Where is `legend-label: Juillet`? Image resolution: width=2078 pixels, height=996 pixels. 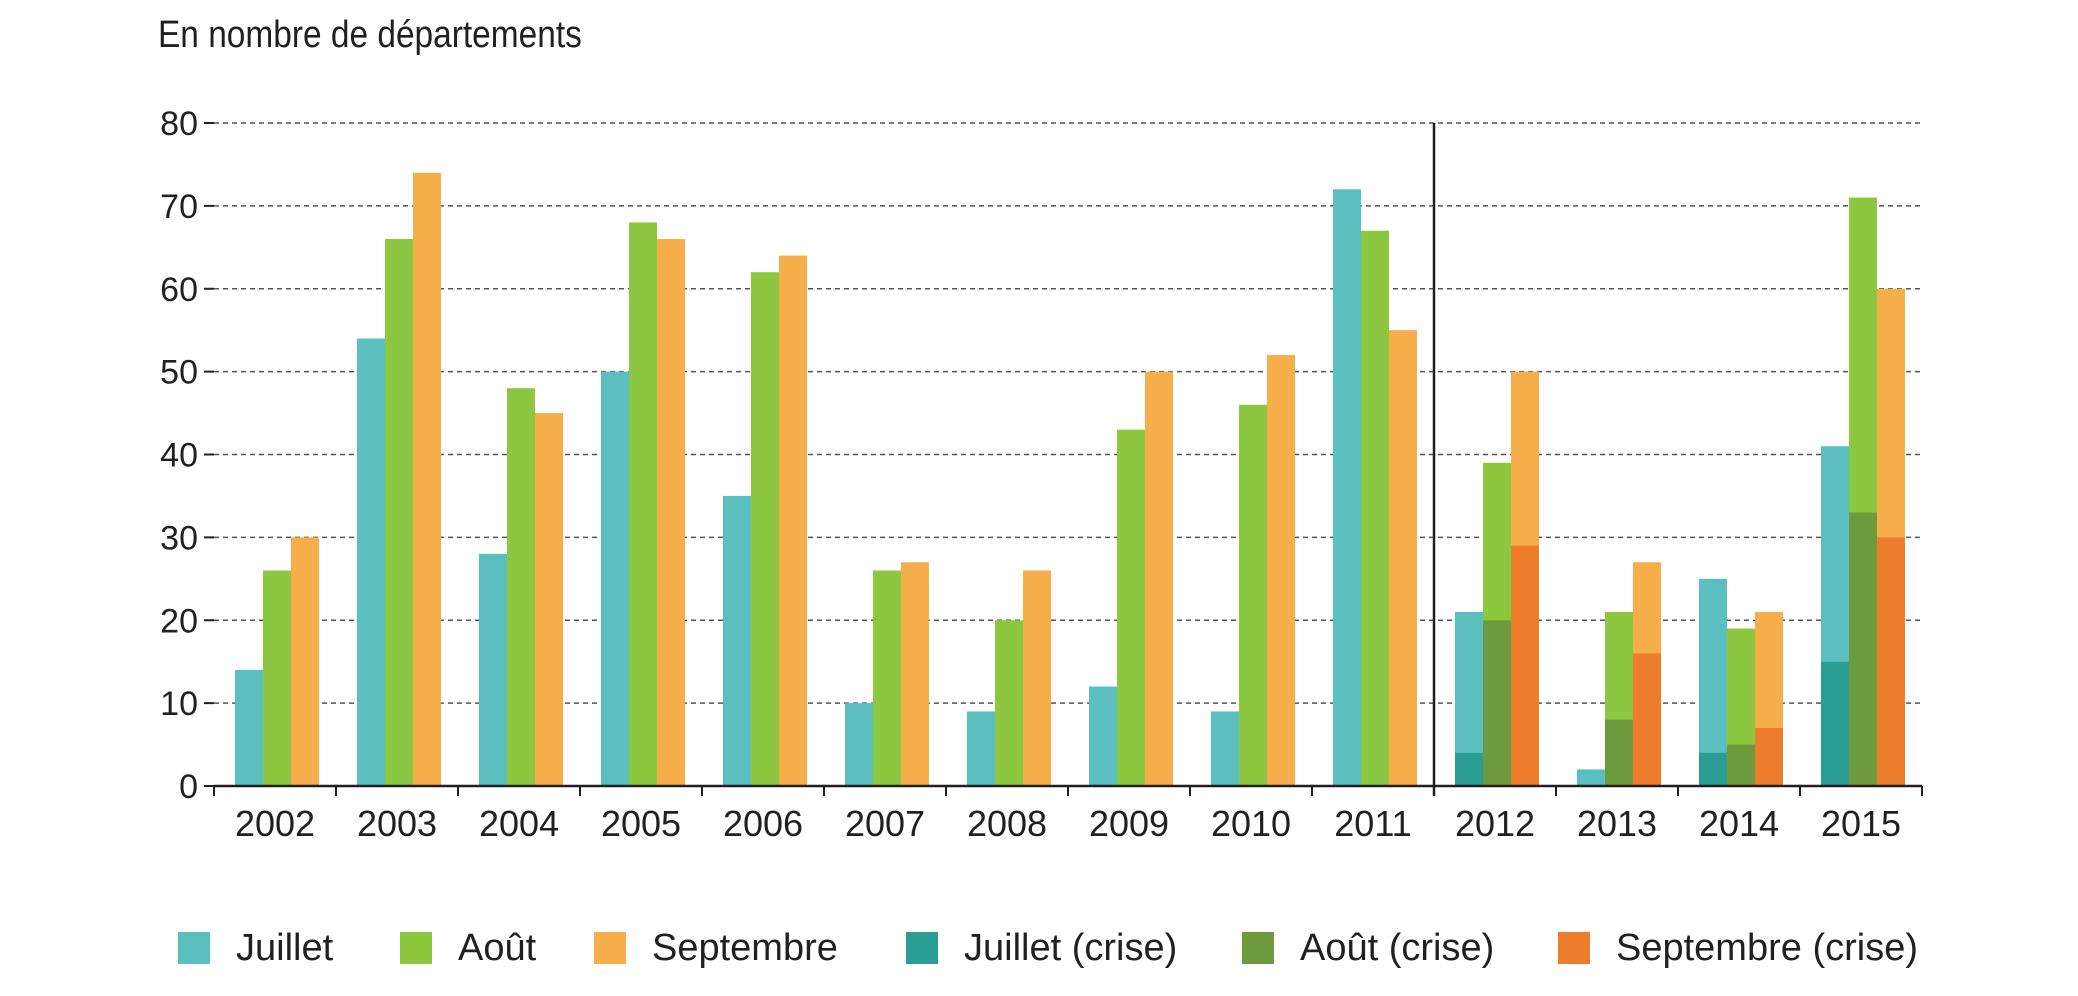
legend-label: Juillet is located at coordinates (285, 948).